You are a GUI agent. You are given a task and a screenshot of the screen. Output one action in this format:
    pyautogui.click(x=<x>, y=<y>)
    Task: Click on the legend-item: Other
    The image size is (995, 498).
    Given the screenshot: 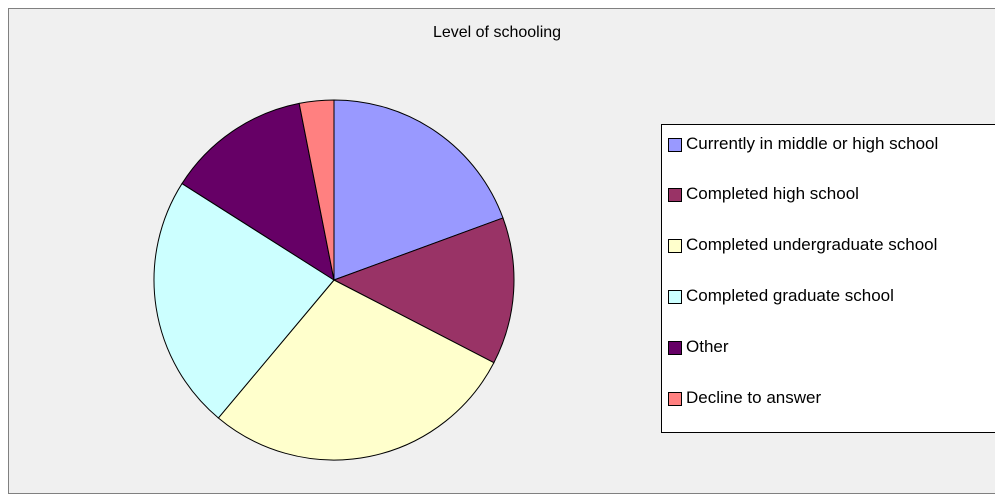 What is the action you would take?
    pyautogui.click(x=698, y=347)
    